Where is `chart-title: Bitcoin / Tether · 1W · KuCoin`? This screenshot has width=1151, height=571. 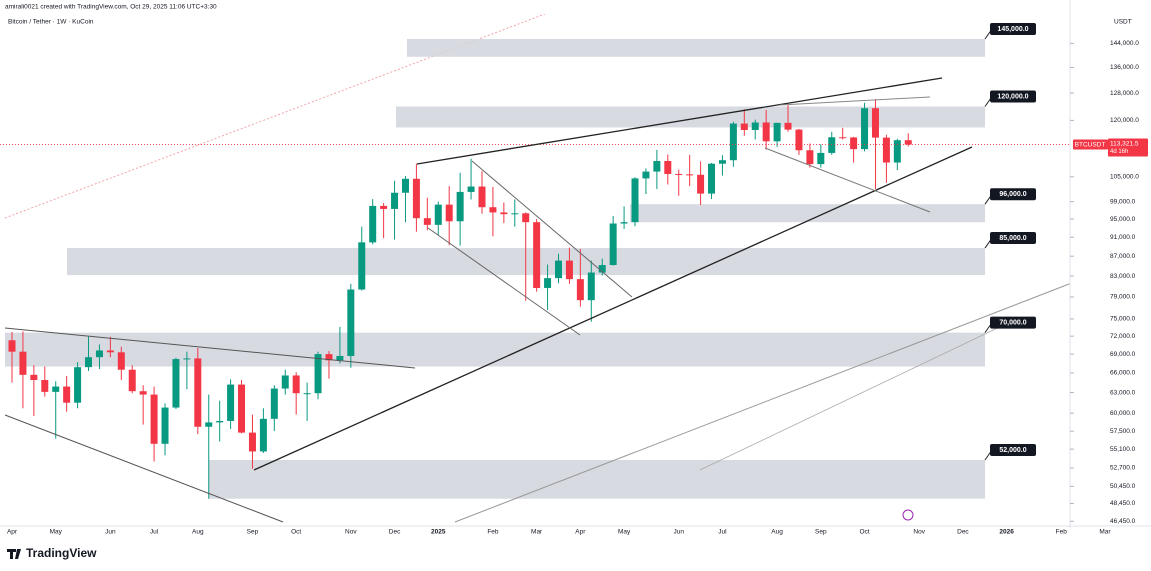
chart-title: Bitcoin / Tether · 1W · KuCoin is located at coordinates (51, 22).